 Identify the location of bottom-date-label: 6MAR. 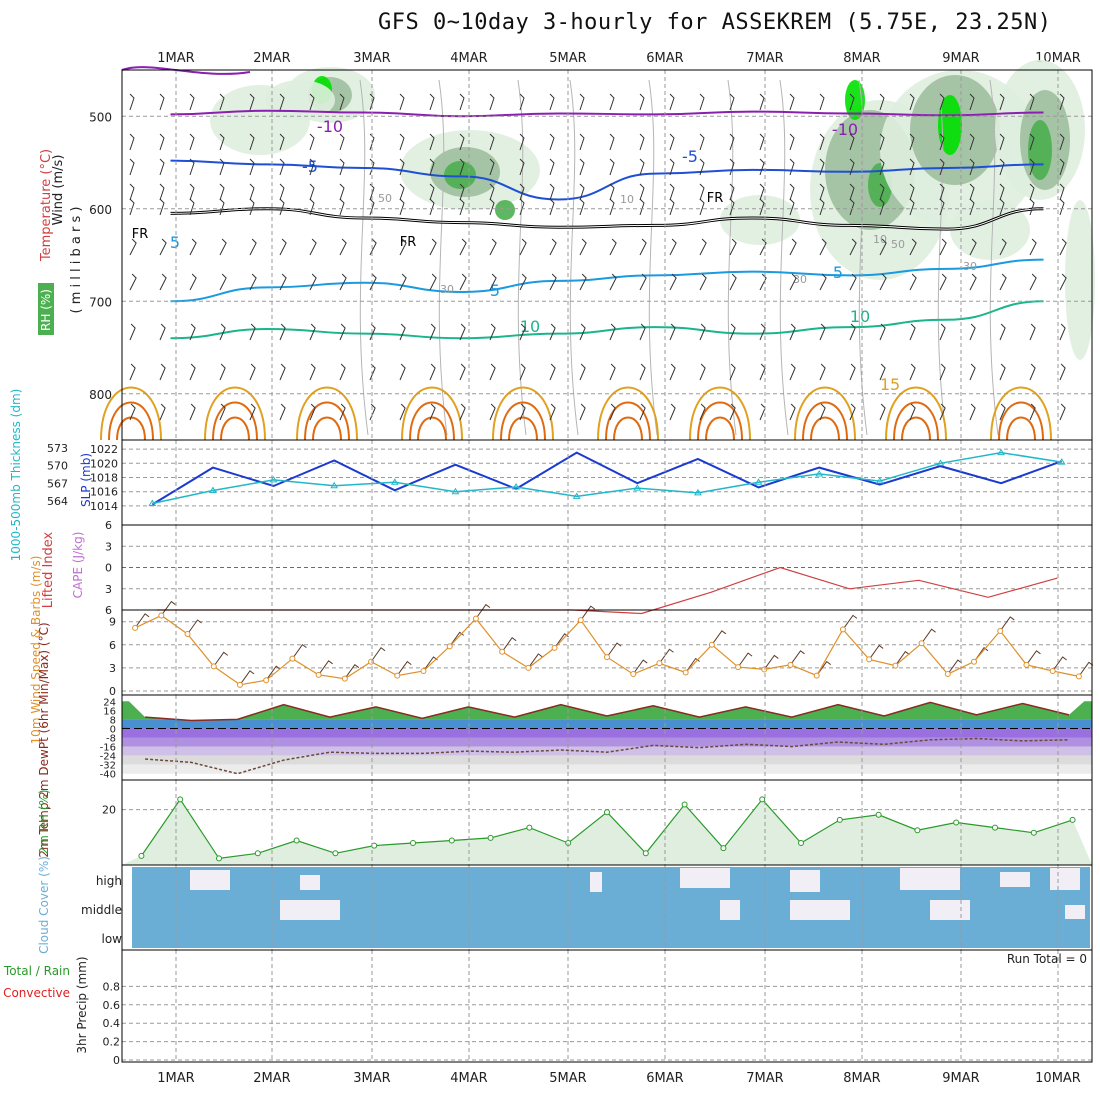
(664, 1078).